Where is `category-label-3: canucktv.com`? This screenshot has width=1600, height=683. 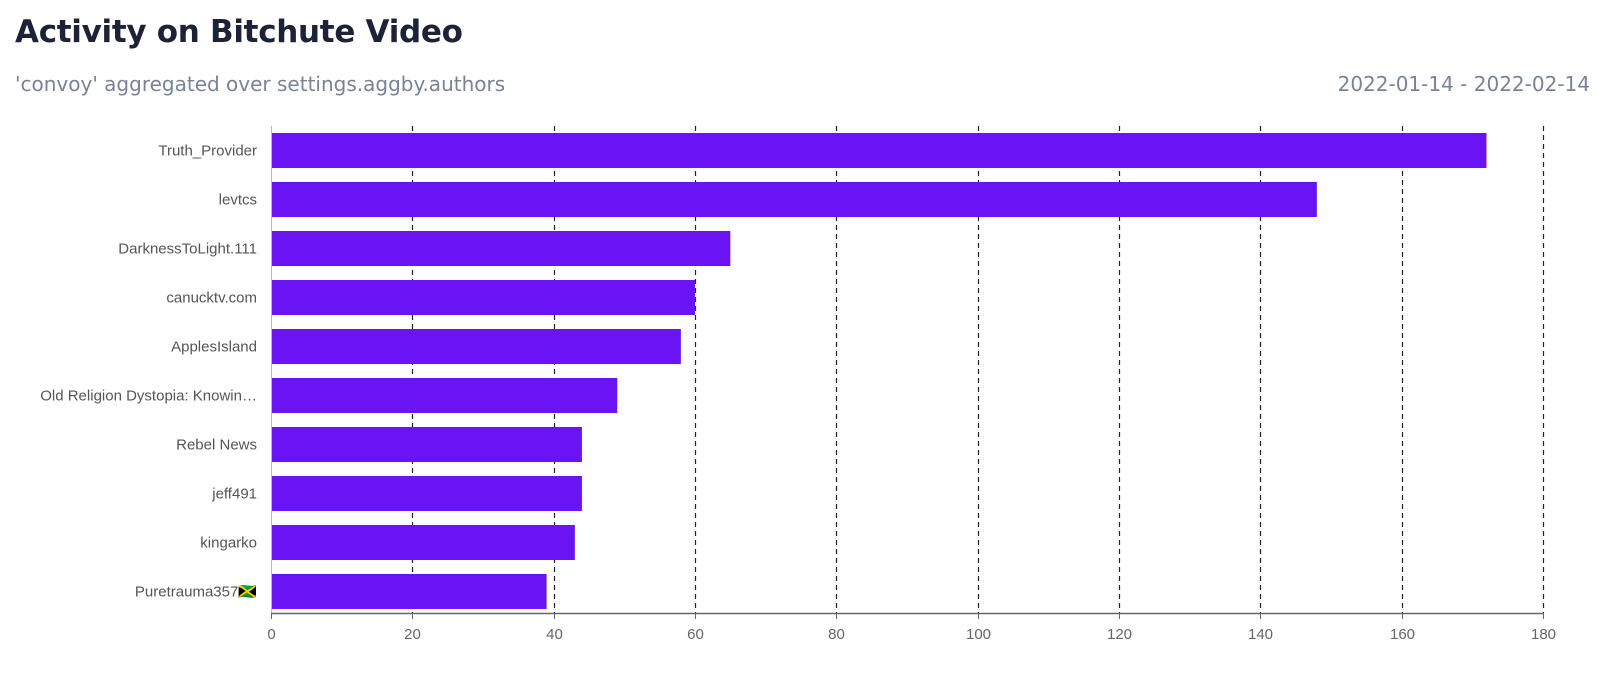
category-label-3: canucktv.com is located at coordinates (211, 298).